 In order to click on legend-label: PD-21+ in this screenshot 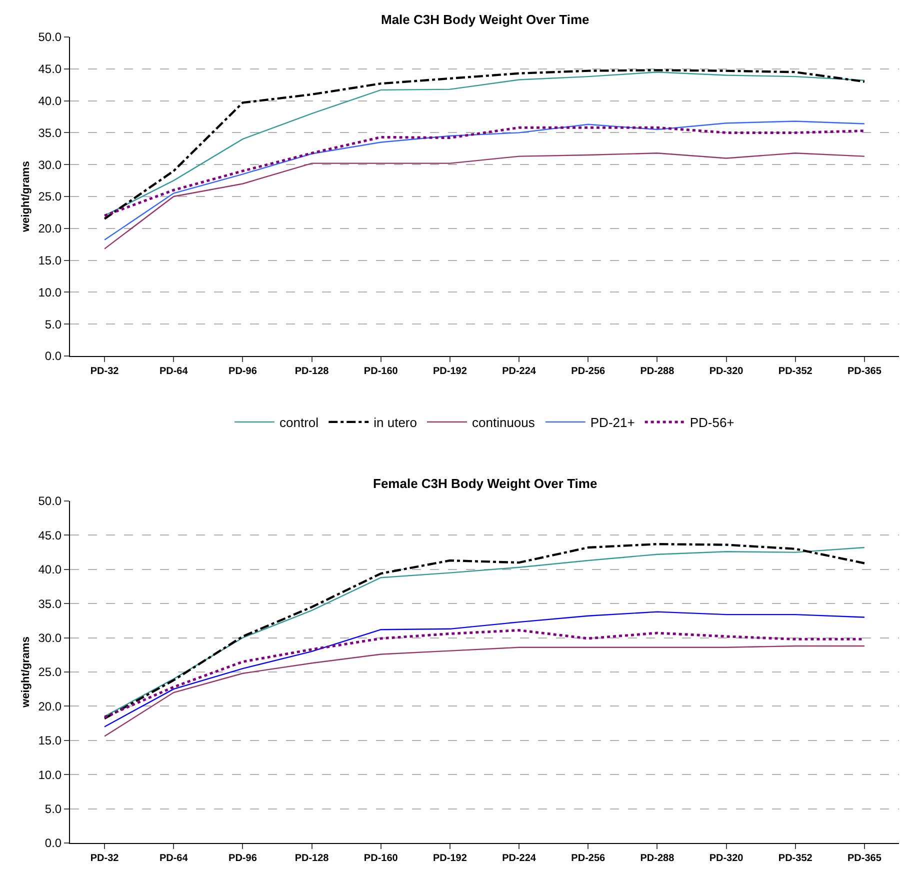, I will do `click(612, 422)`.